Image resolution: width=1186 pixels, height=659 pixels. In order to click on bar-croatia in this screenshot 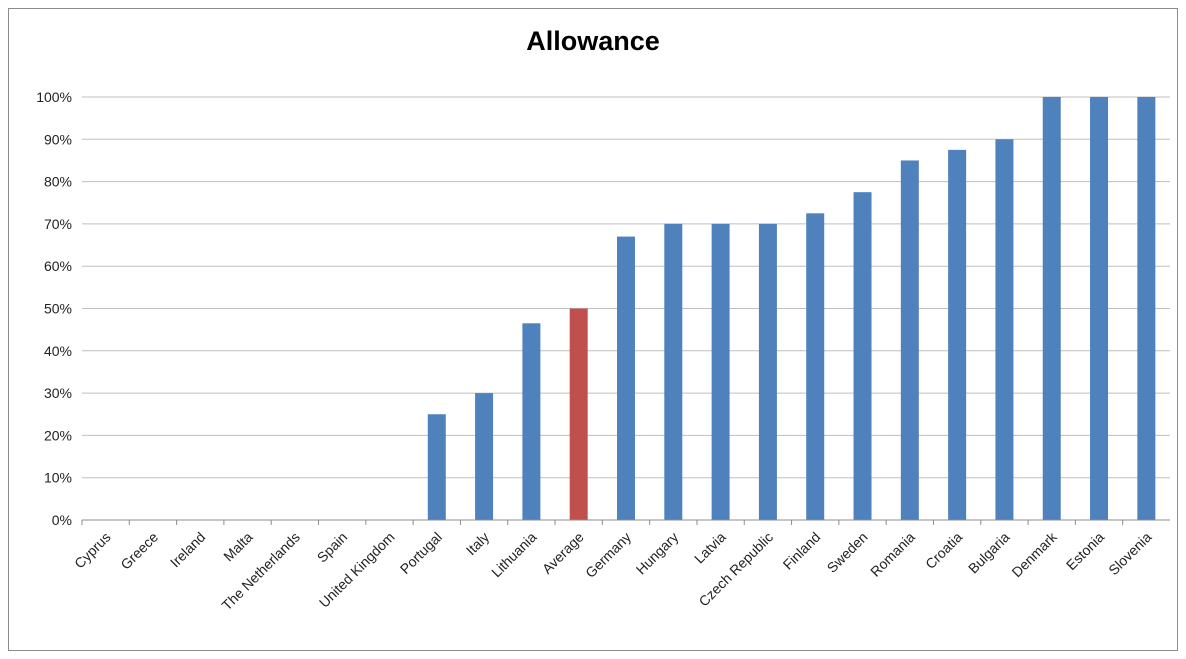, I will do `click(957, 334)`.